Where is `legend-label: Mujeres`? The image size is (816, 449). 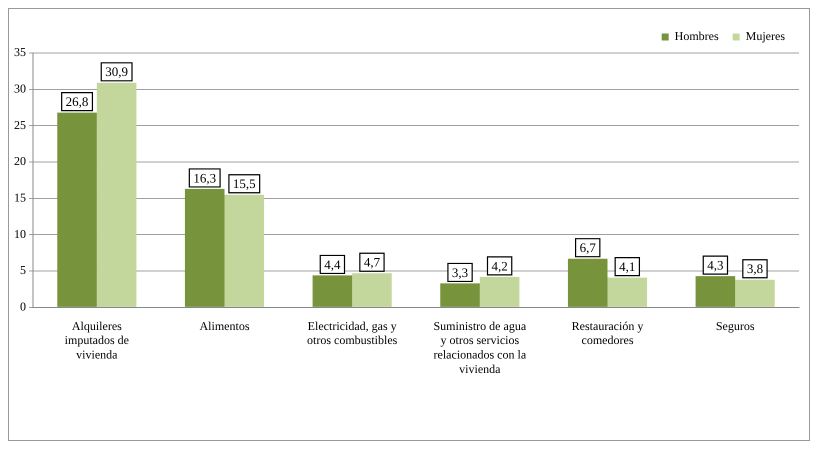
legend-label: Mujeres is located at coordinates (766, 36).